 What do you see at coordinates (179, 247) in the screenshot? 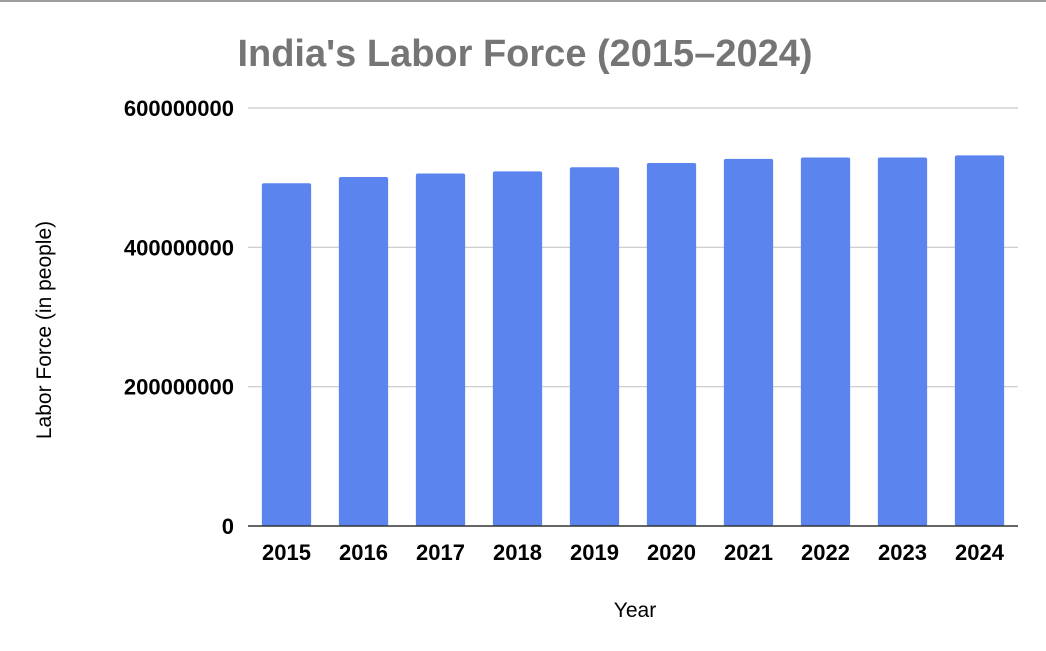
I see `y-tick-label: 400000000` at bounding box center [179, 247].